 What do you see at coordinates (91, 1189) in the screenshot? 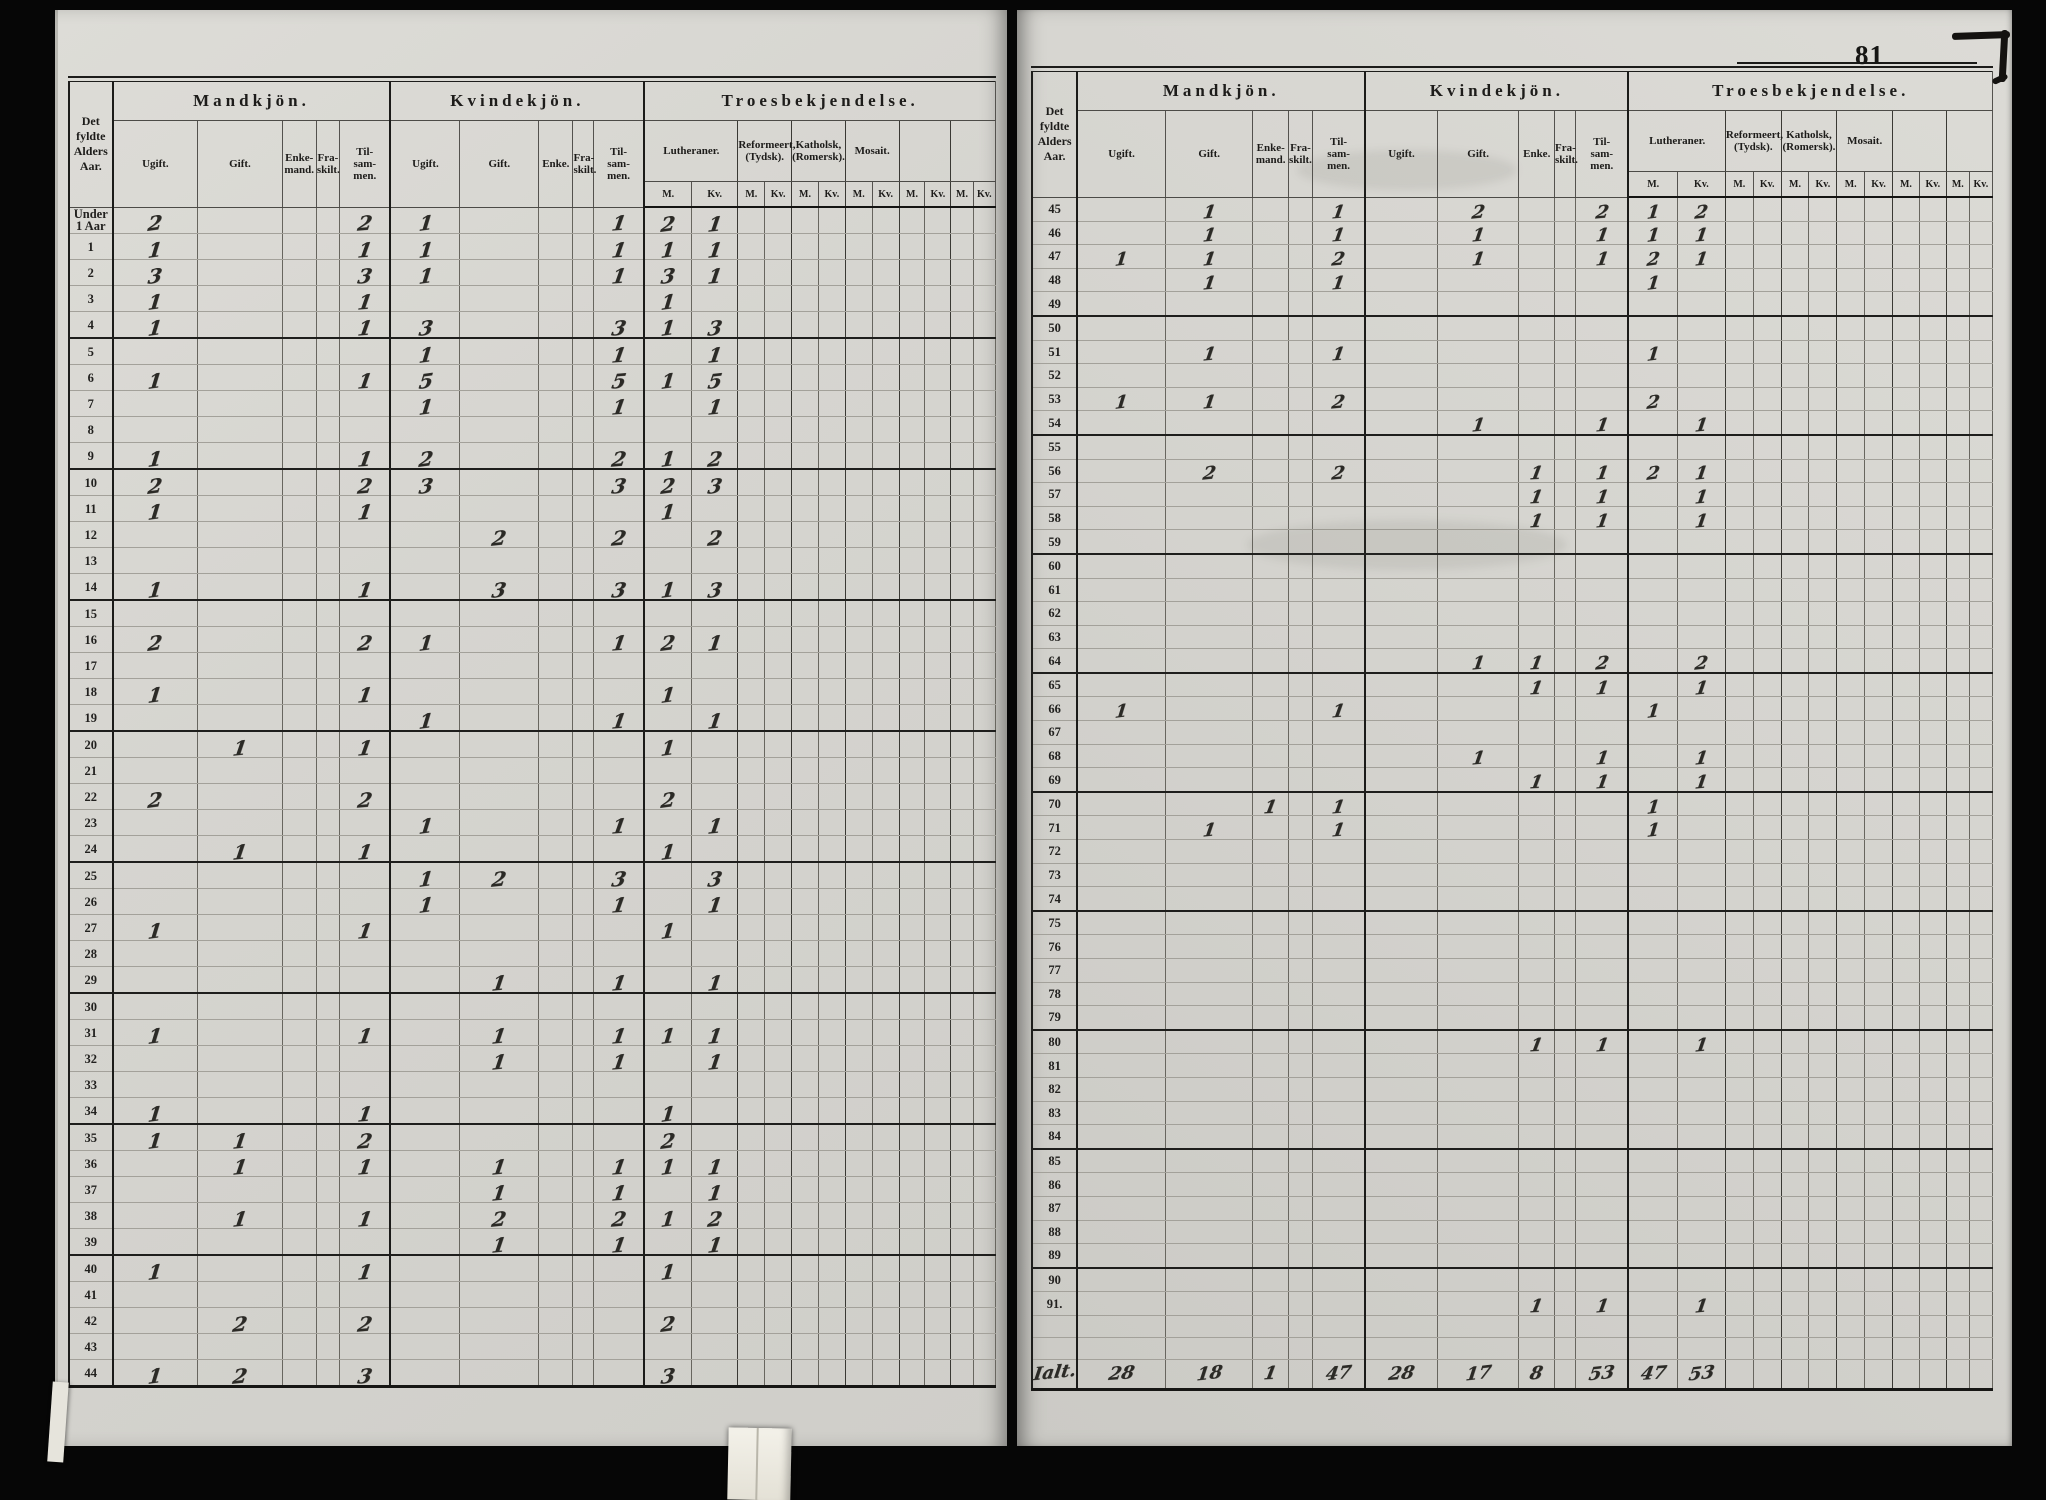
I see `cell-age: 37` at bounding box center [91, 1189].